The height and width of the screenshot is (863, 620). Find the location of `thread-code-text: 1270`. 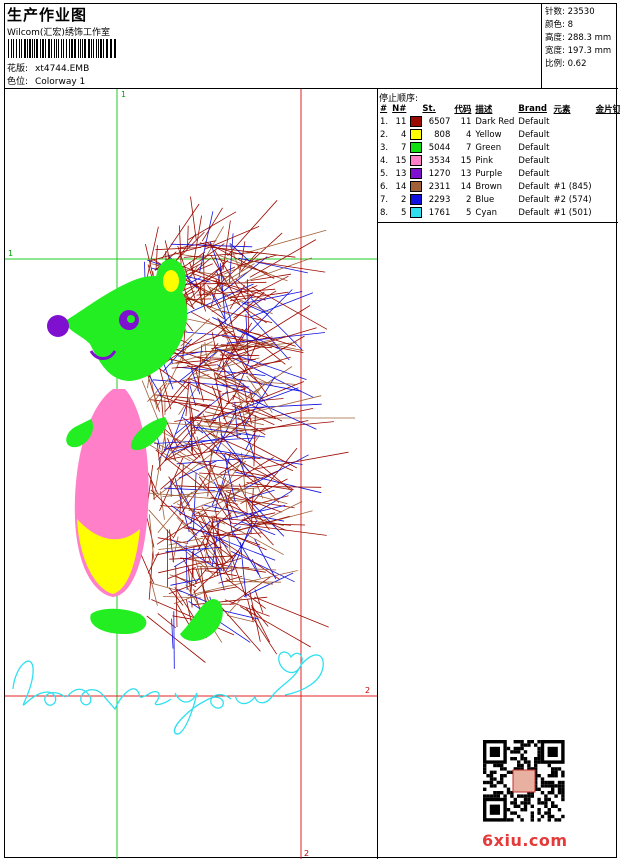

thread-code-text: 1270 is located at coordinates (436, 174).